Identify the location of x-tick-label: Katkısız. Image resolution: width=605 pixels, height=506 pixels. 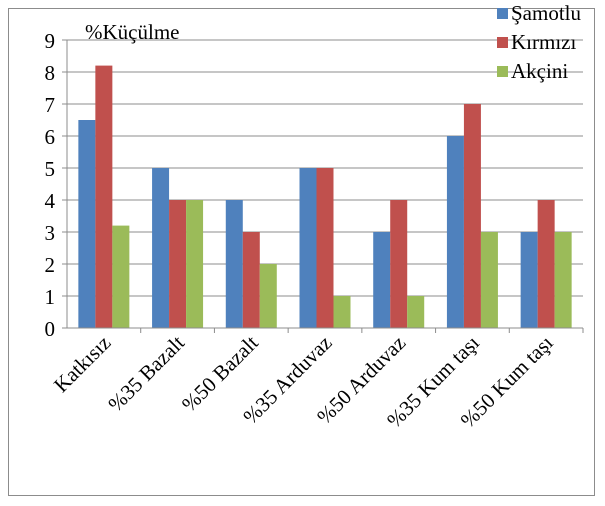
(82, 364).